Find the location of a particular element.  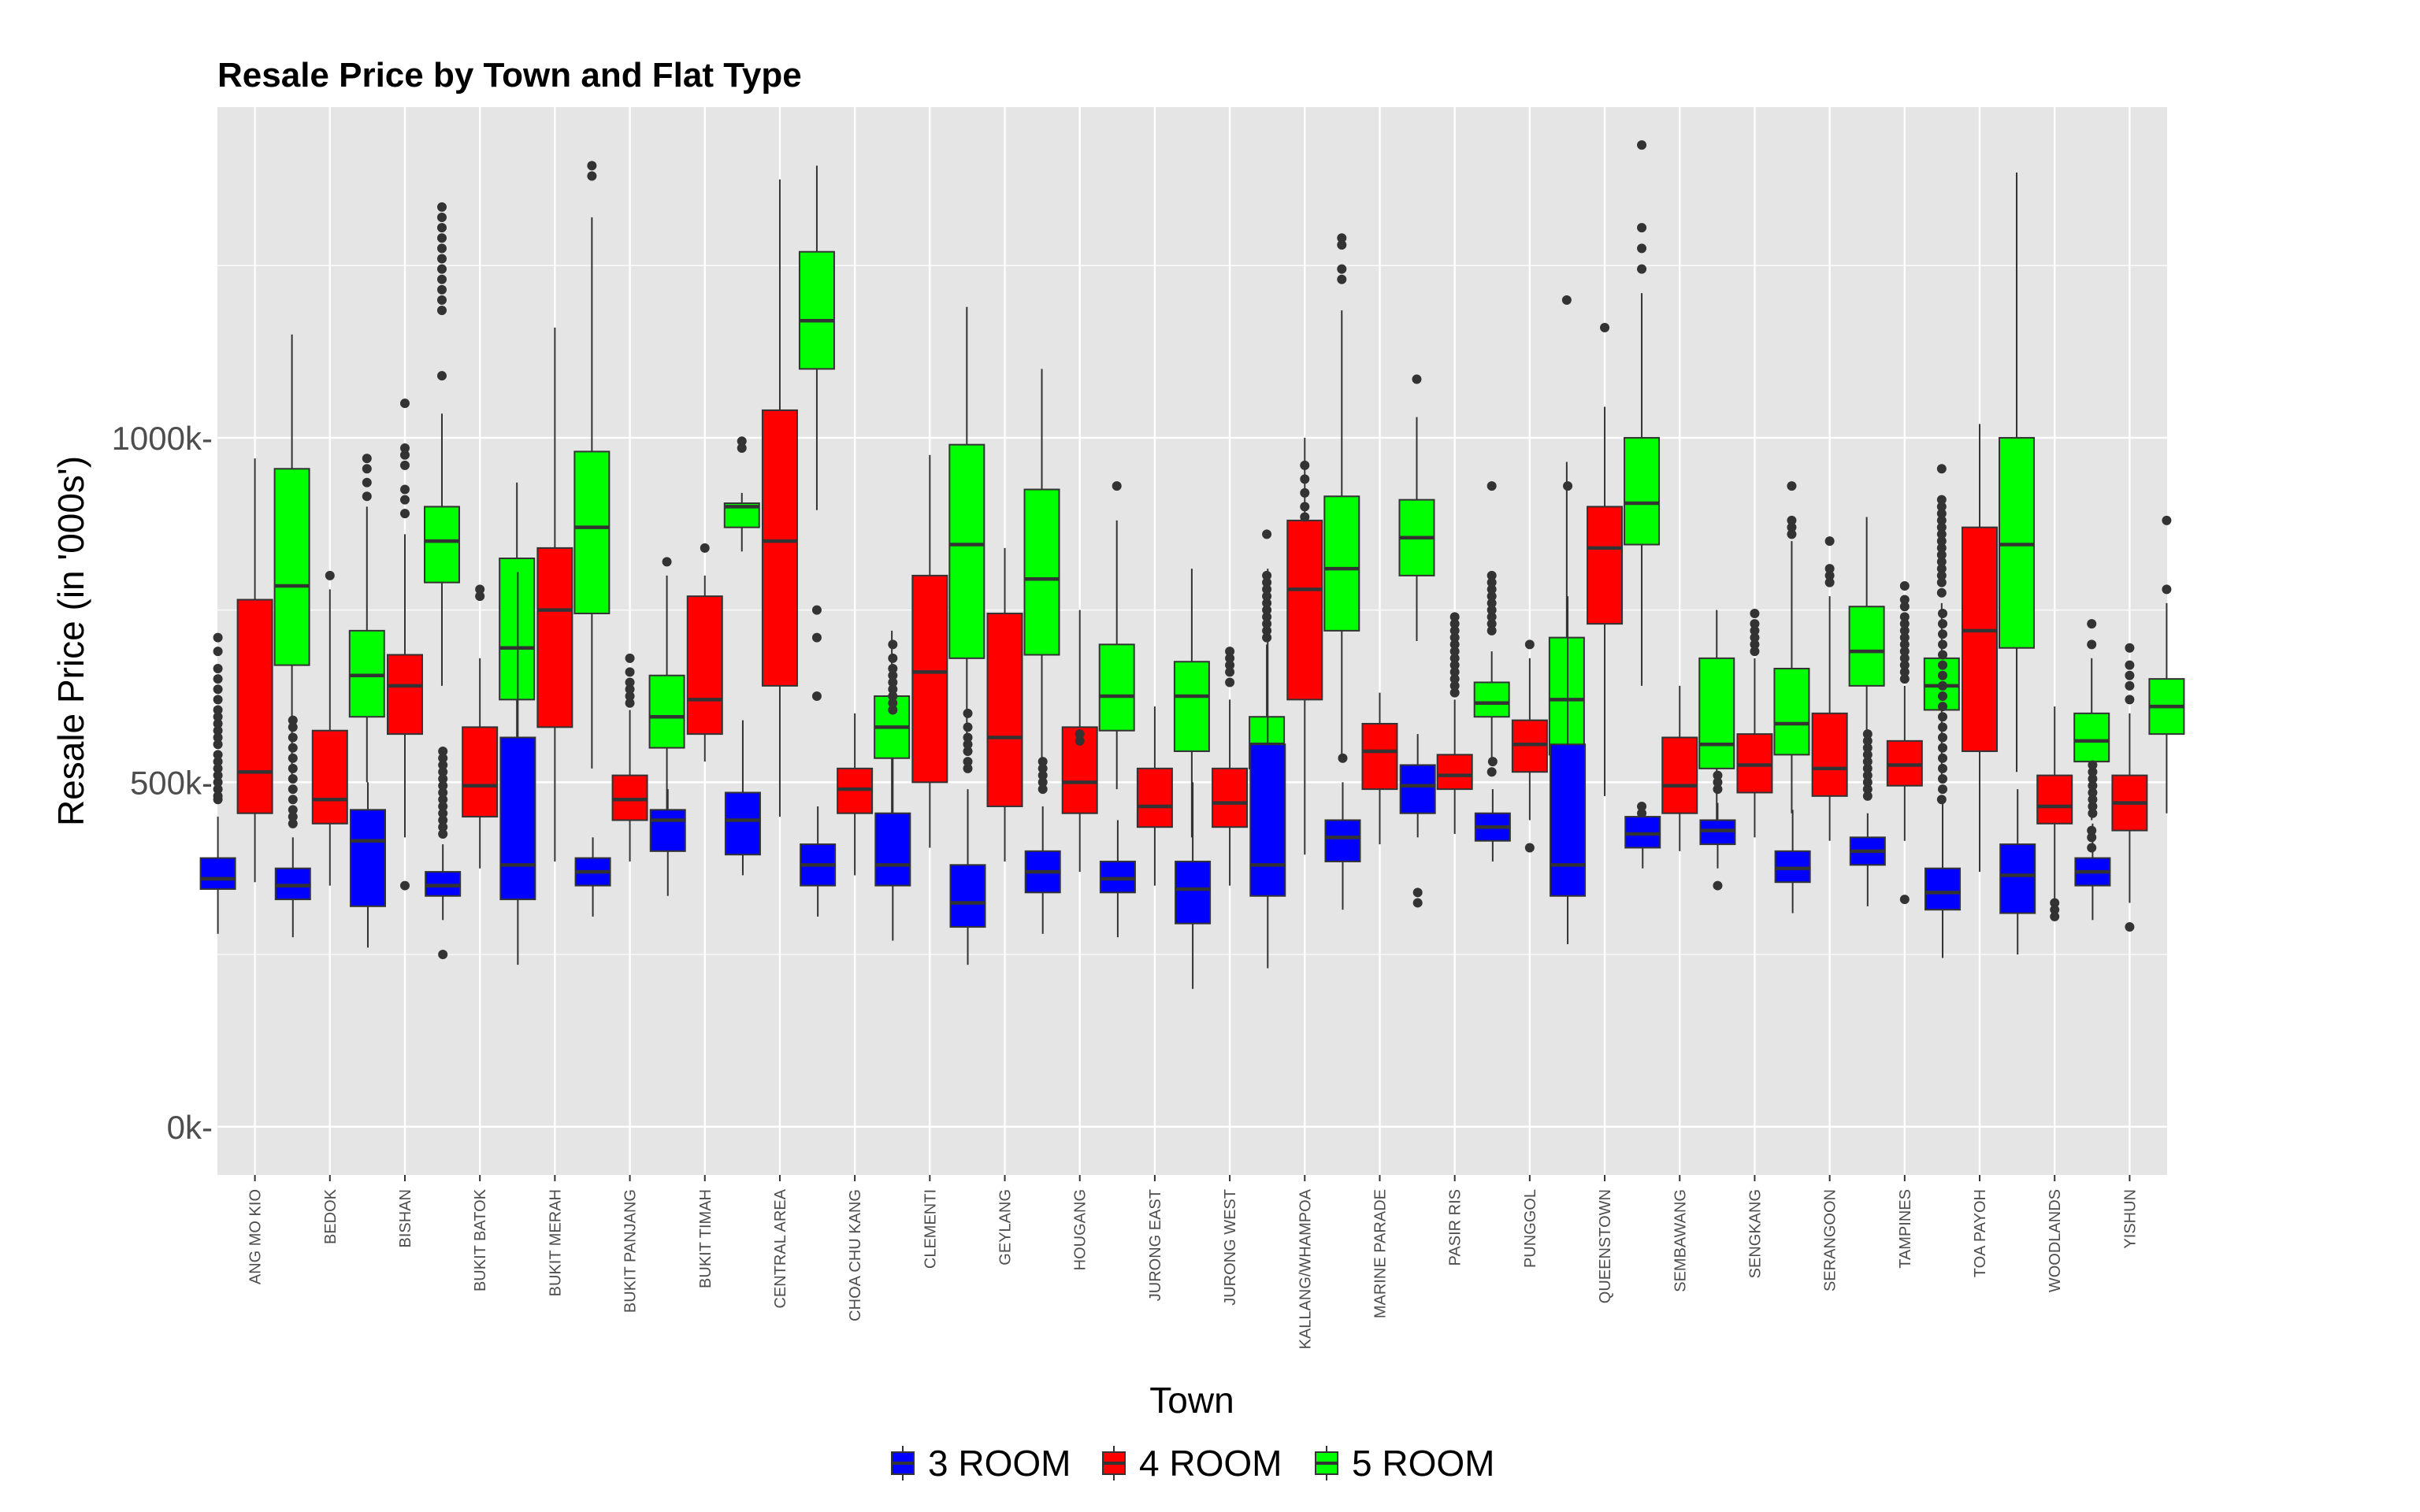

town-group-sembawang is located at coordinates (1679, 739).